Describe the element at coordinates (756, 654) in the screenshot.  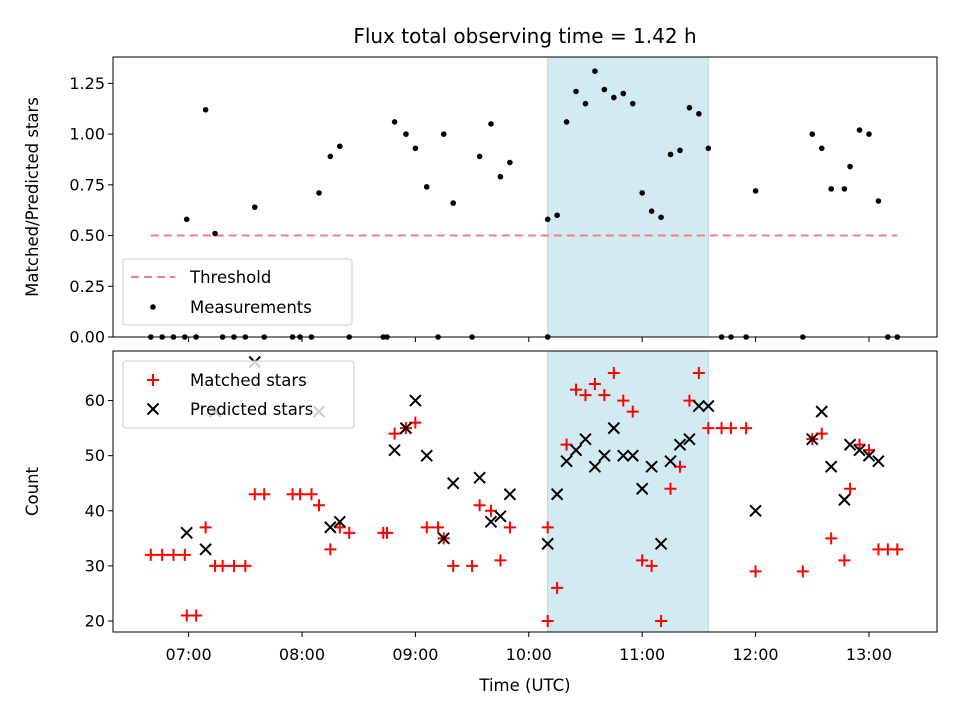
I see `count-xtick-label: 12:00` at that location.